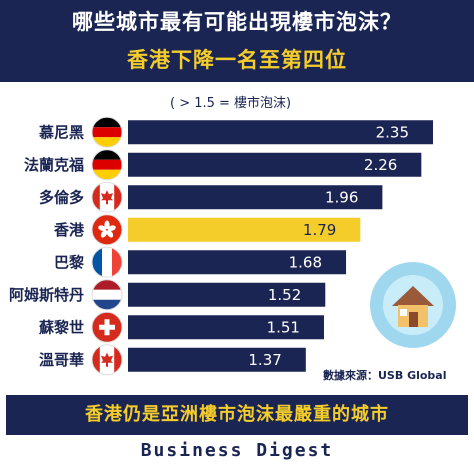 The width and height of the screenshot is (474, 474). I want to click on value-label: 1.79, so click(319, 230).